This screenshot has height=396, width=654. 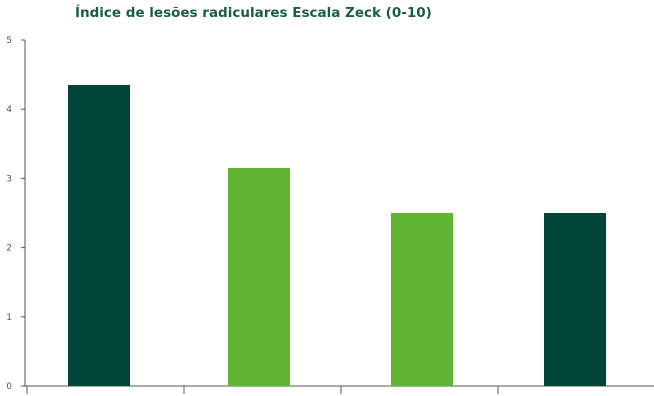 I want to click on y-tick-label: 0, so click(x=9, y=387).